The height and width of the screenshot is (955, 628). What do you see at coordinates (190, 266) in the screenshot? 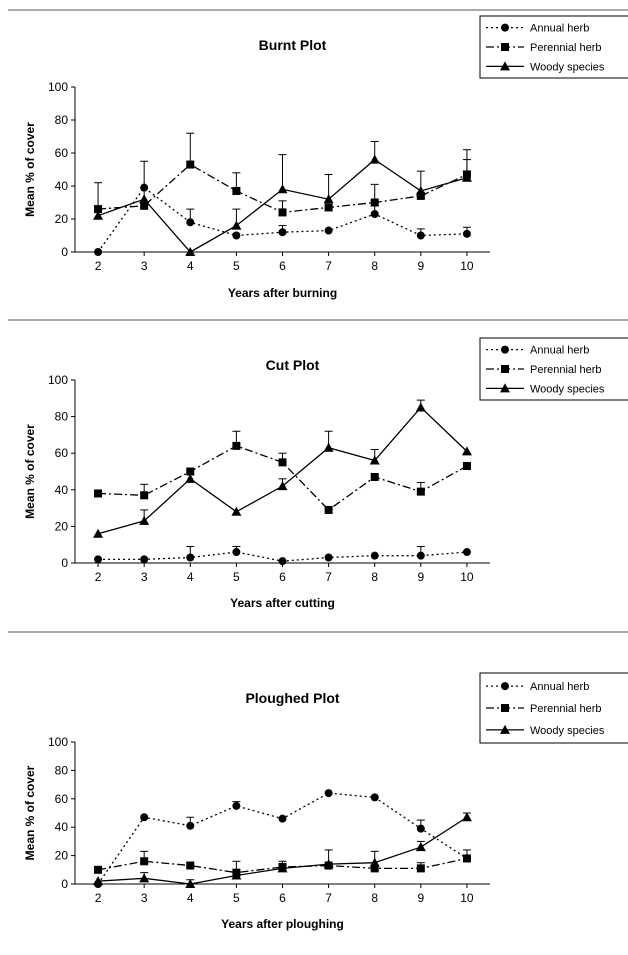
I see `x-tick-label: 4` at bounding box center [190, 266].